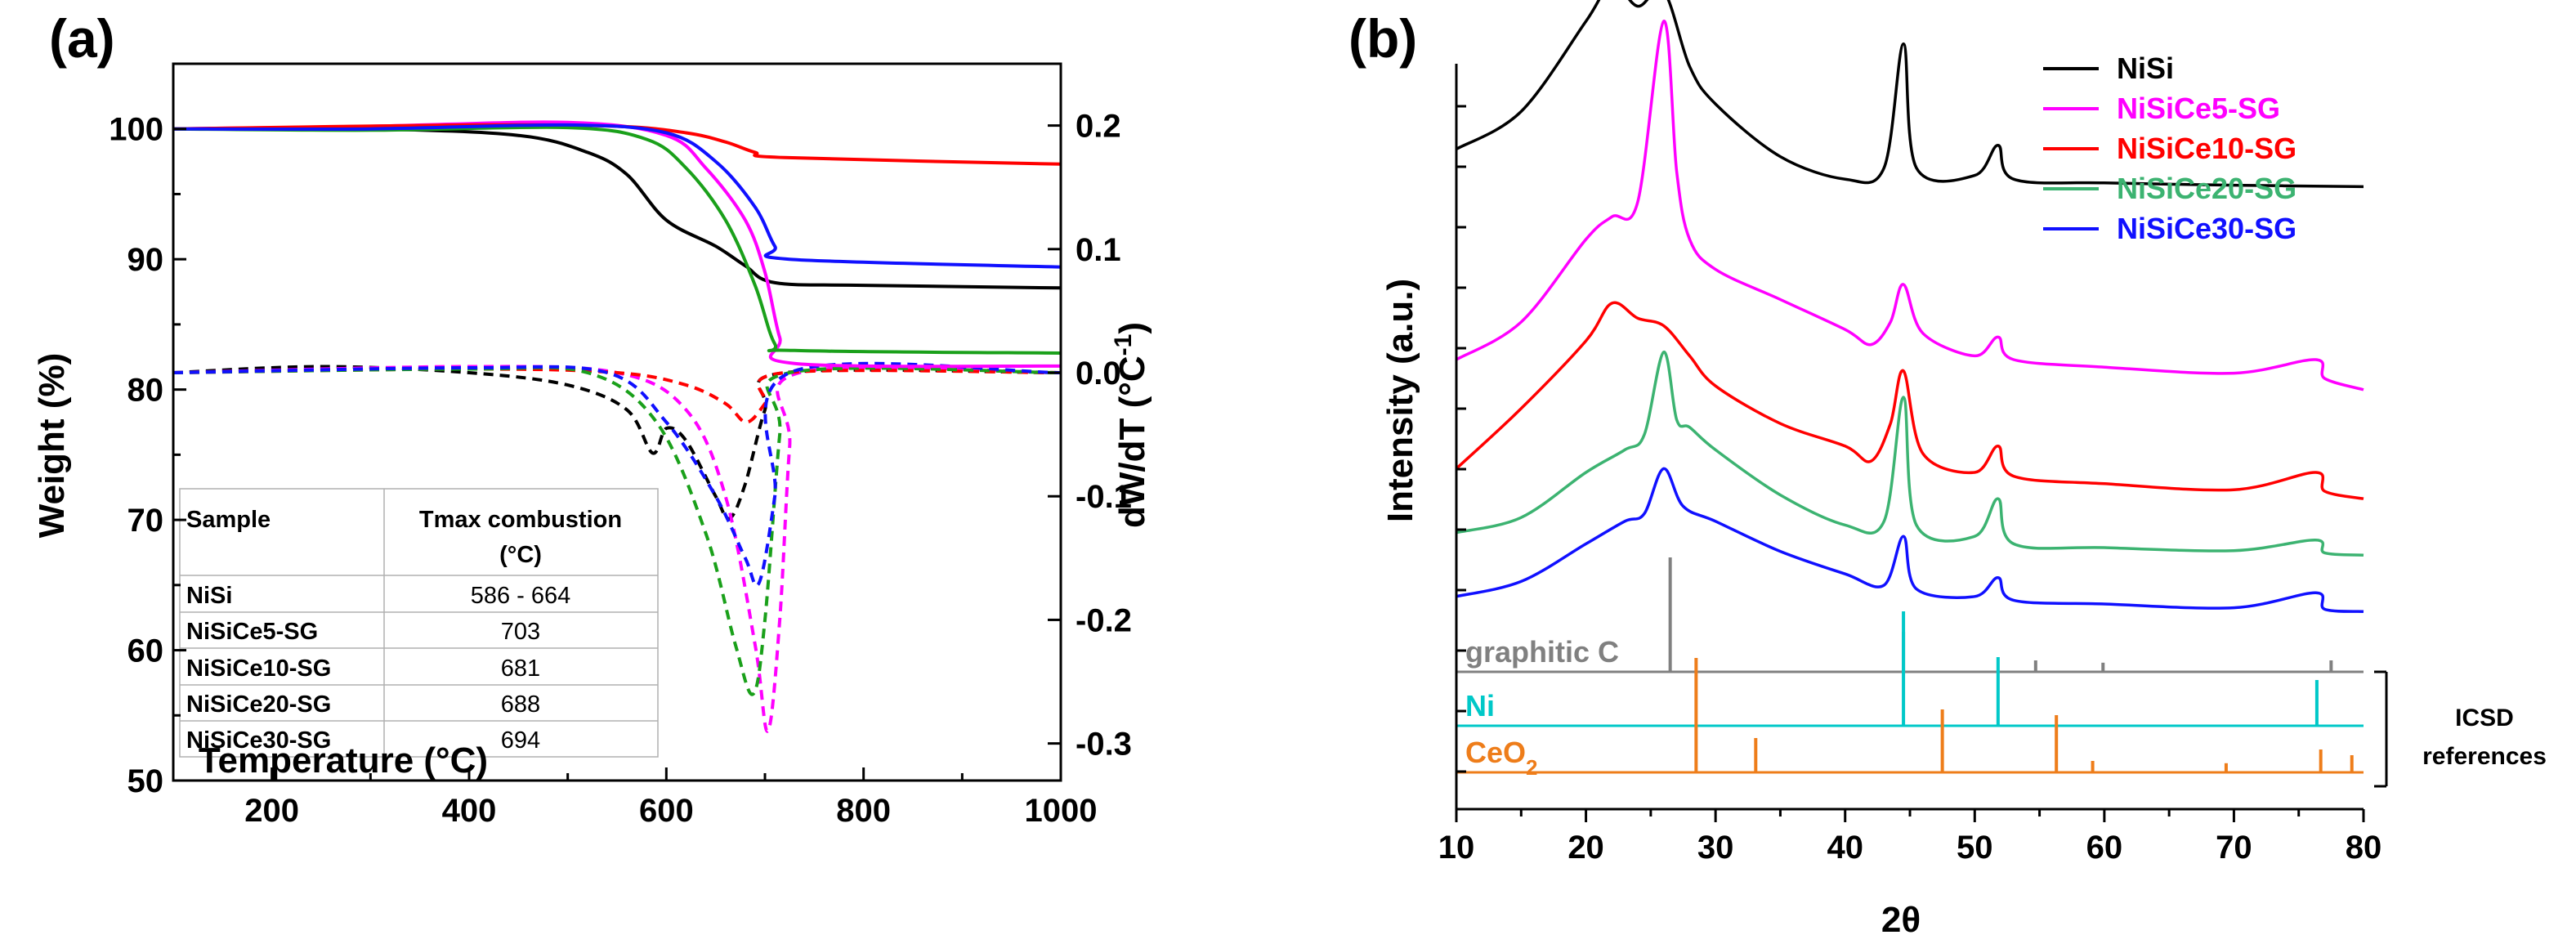 This screenshot has height=944, width=2576. Describe the element at coordinates (145, 651) in the screenshot. I see `a-ytick-label-60: 60` at that location.